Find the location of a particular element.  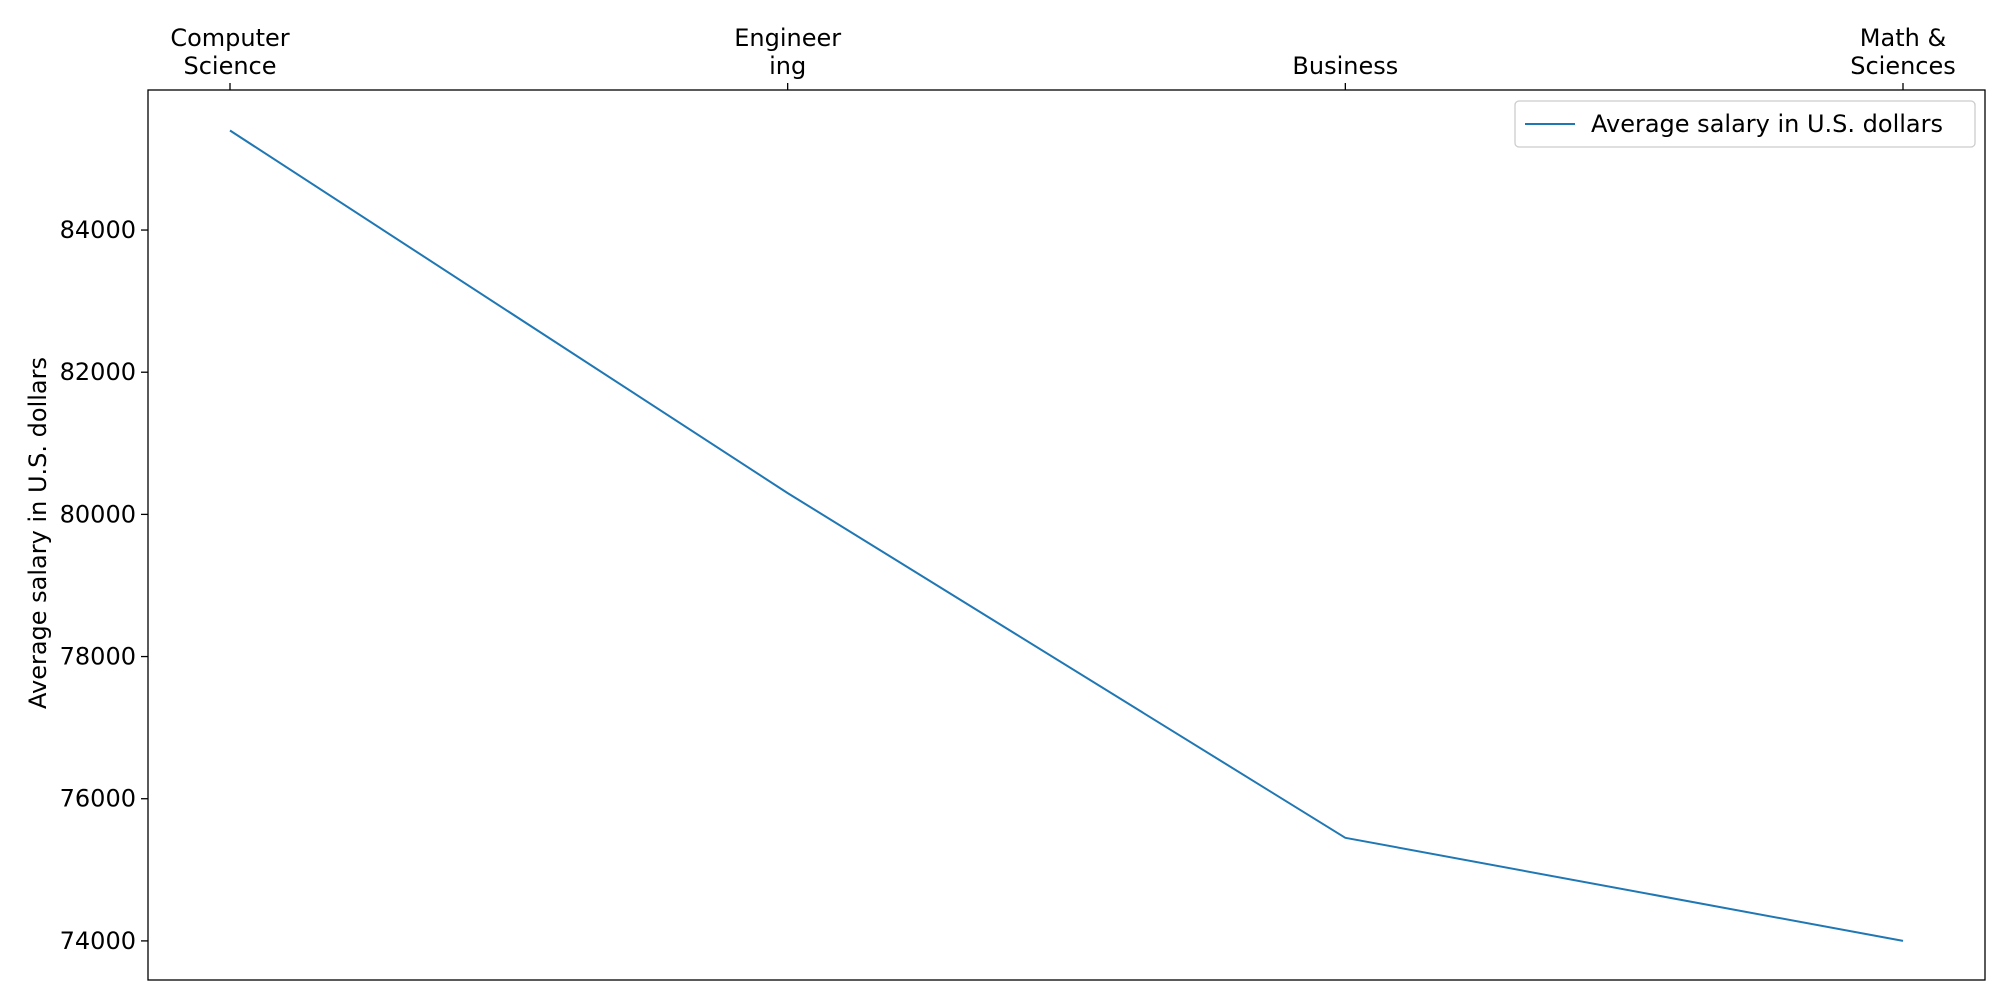

y-axis-label: Average salary in U.S. dollars is located at coordinates (38, 533).